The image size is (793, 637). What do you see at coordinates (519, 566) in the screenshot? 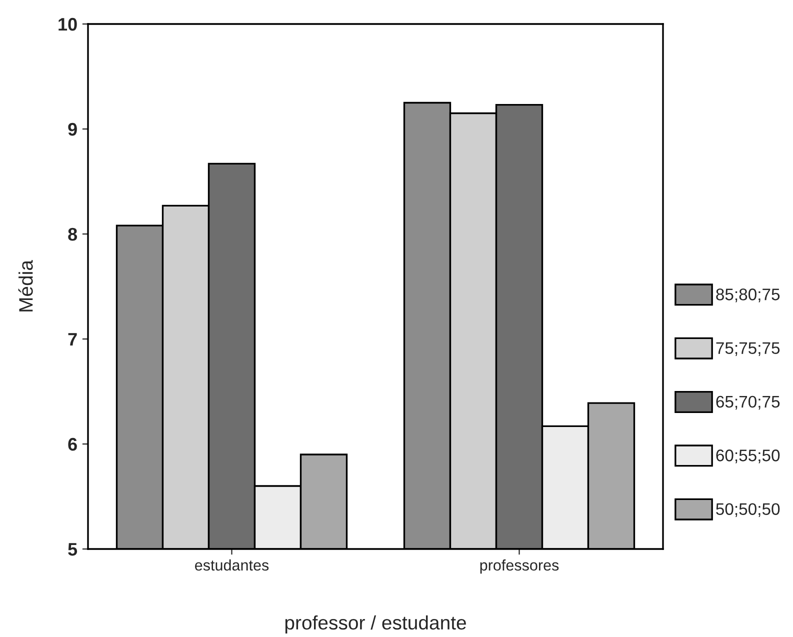
I see `x-tick-label: professores` at bounding box center [519, 566].